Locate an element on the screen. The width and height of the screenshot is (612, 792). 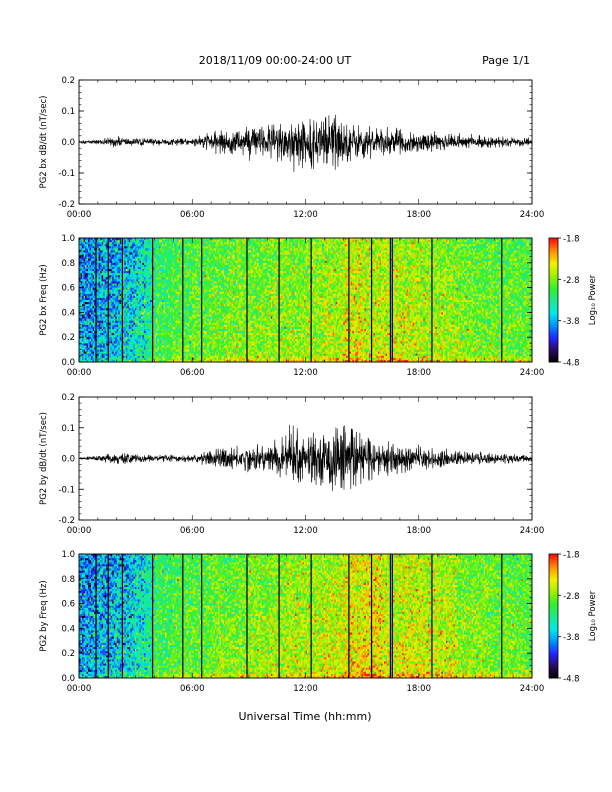
series-trace is located at coordinates (305, 143).